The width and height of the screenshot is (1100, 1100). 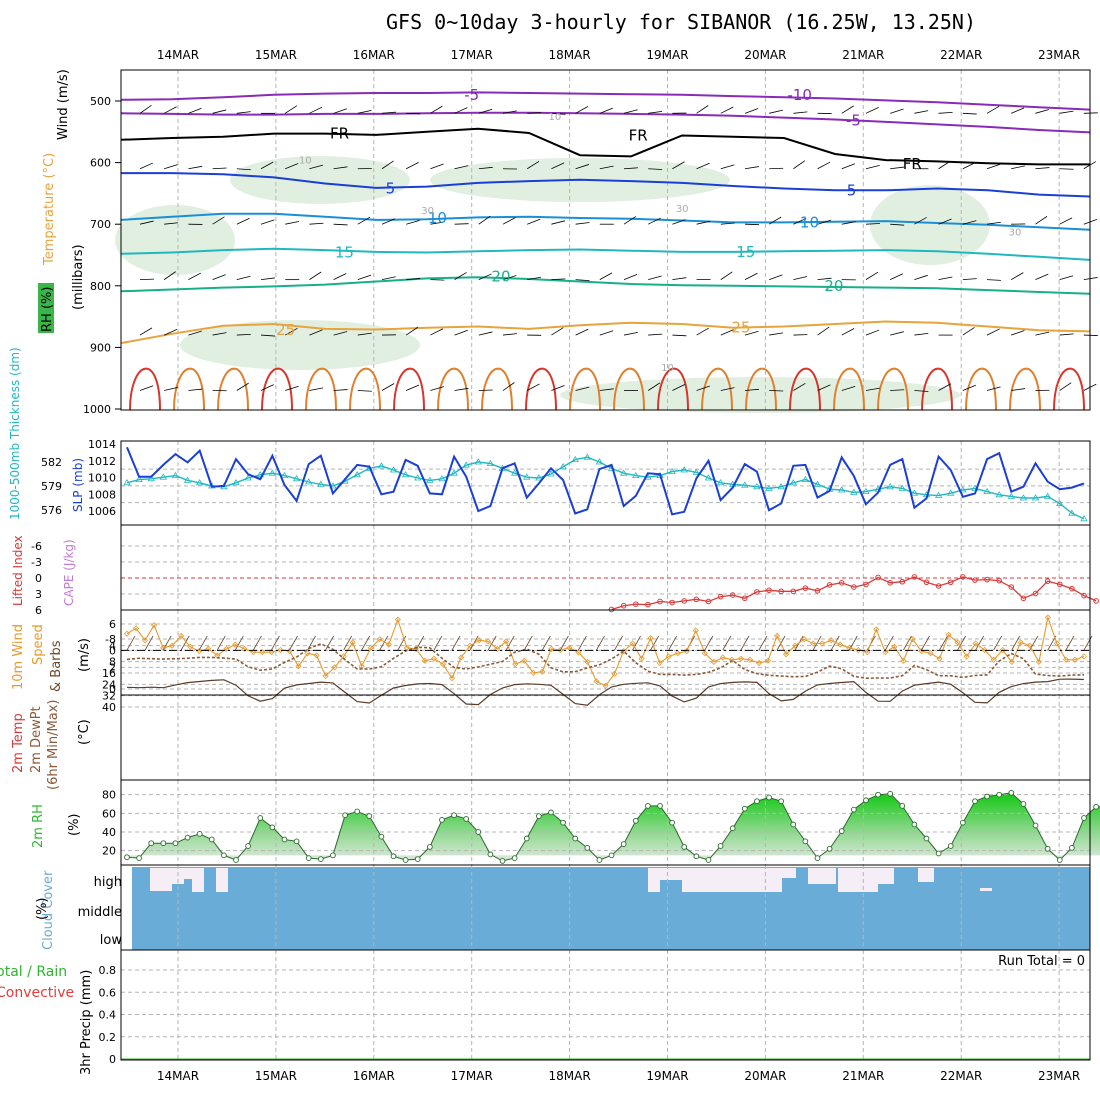 What do you see at coordinates (852, 190) in the screenshot?
I see `contour-label: 5` at bounding box center [852, 190].